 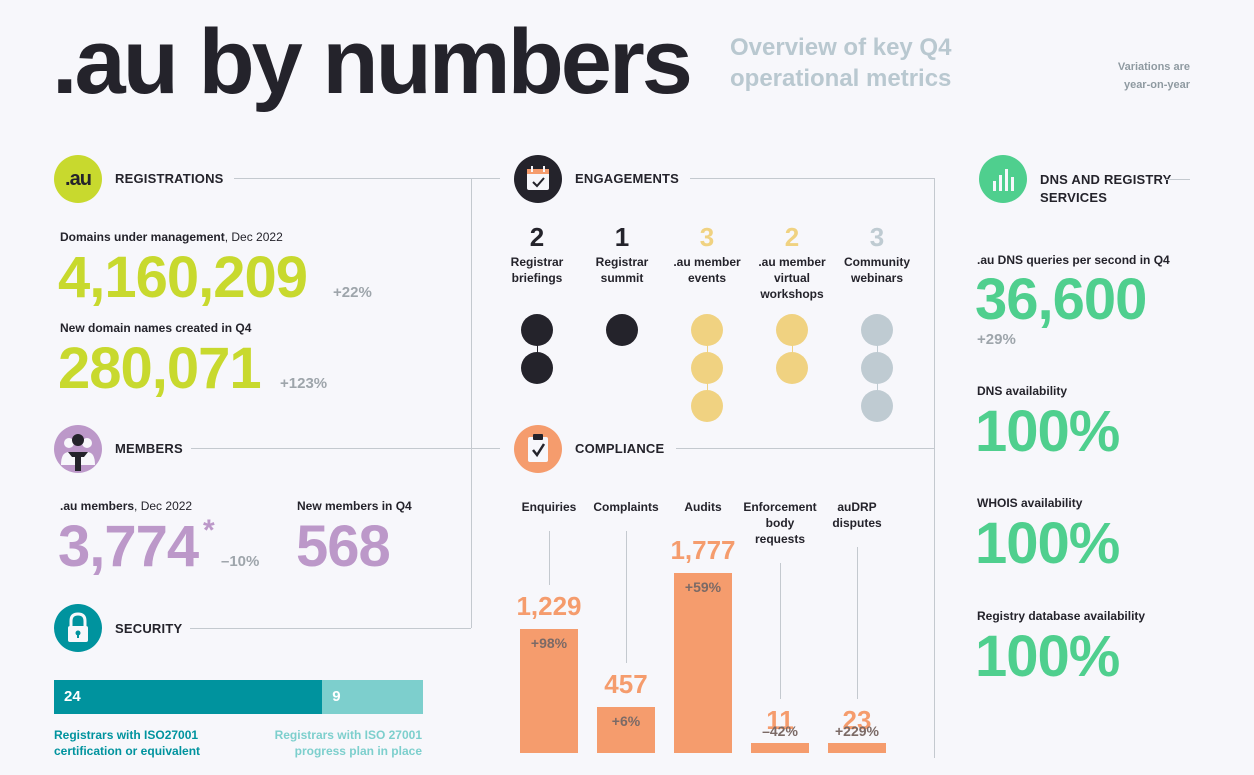 I want to click on subtitle-line-1: Overview of key Q4, so click(x=841, y=47).